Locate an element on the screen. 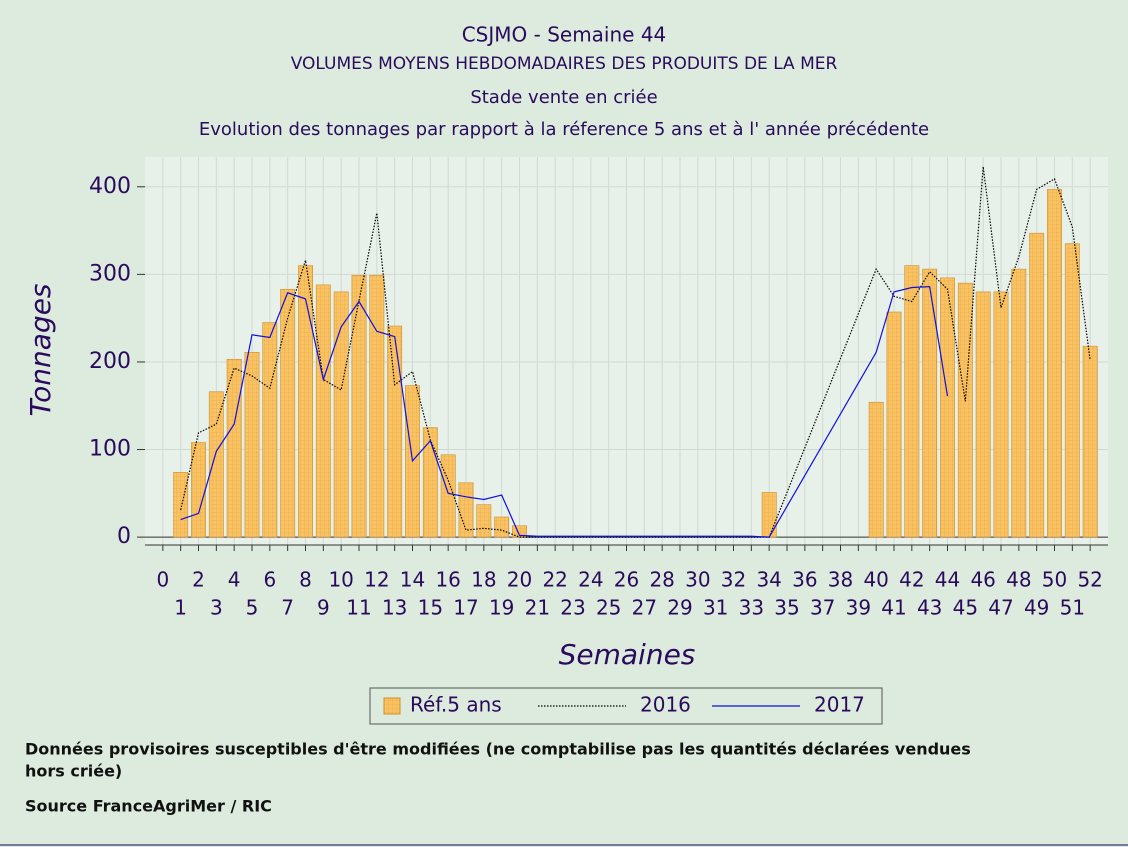  x-tick-label: 6 is located at coordinates (269, 580).